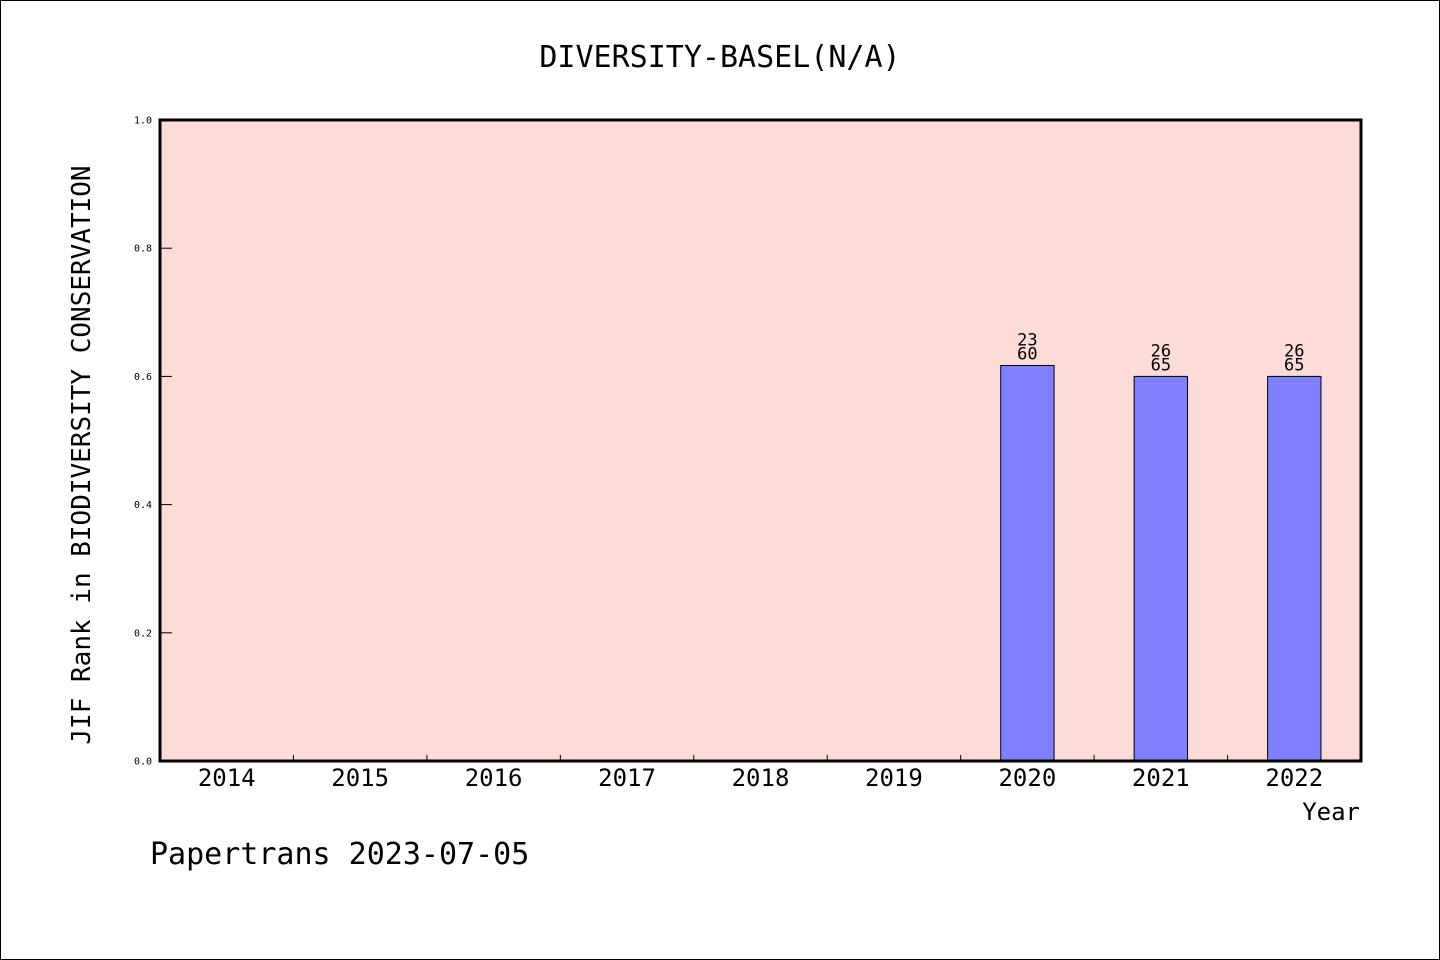  Describe the element at coordinates (1027, 341) in the screenshot. I see `bar-label-rank: 23` at that location.